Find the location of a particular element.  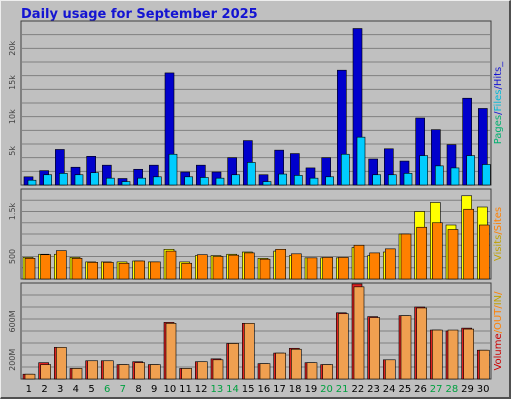

day-label: 8 is located at coordinates (138, 389).